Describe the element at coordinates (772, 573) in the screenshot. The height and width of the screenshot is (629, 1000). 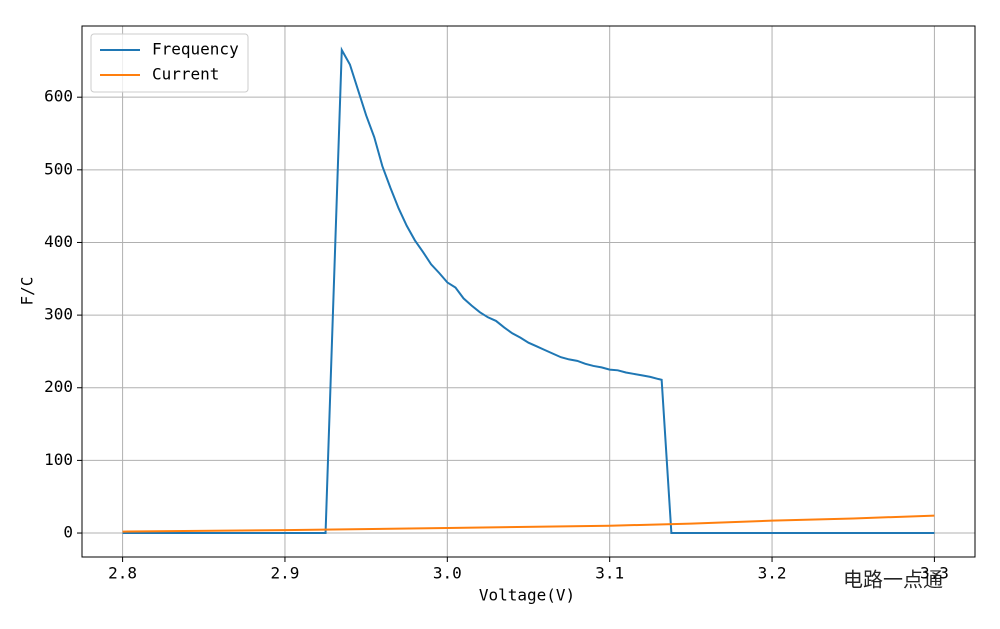
I see `x-tick-label: 3.2` at that location.